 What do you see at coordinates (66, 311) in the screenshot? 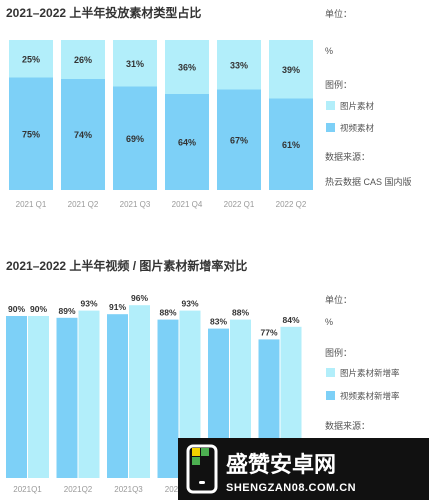
I see `label-video-growth-1: 89%` at bounding box center [66, 311].